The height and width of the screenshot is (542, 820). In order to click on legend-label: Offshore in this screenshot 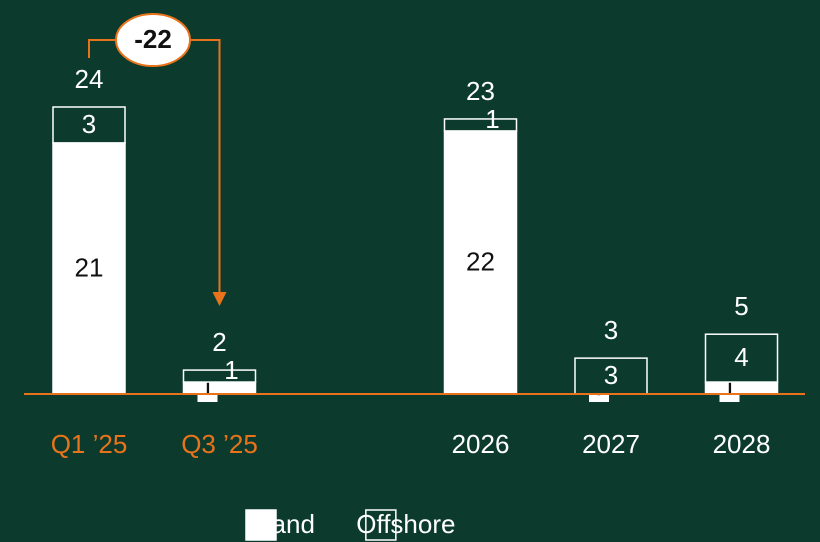, I will do `click(405, 524)`.